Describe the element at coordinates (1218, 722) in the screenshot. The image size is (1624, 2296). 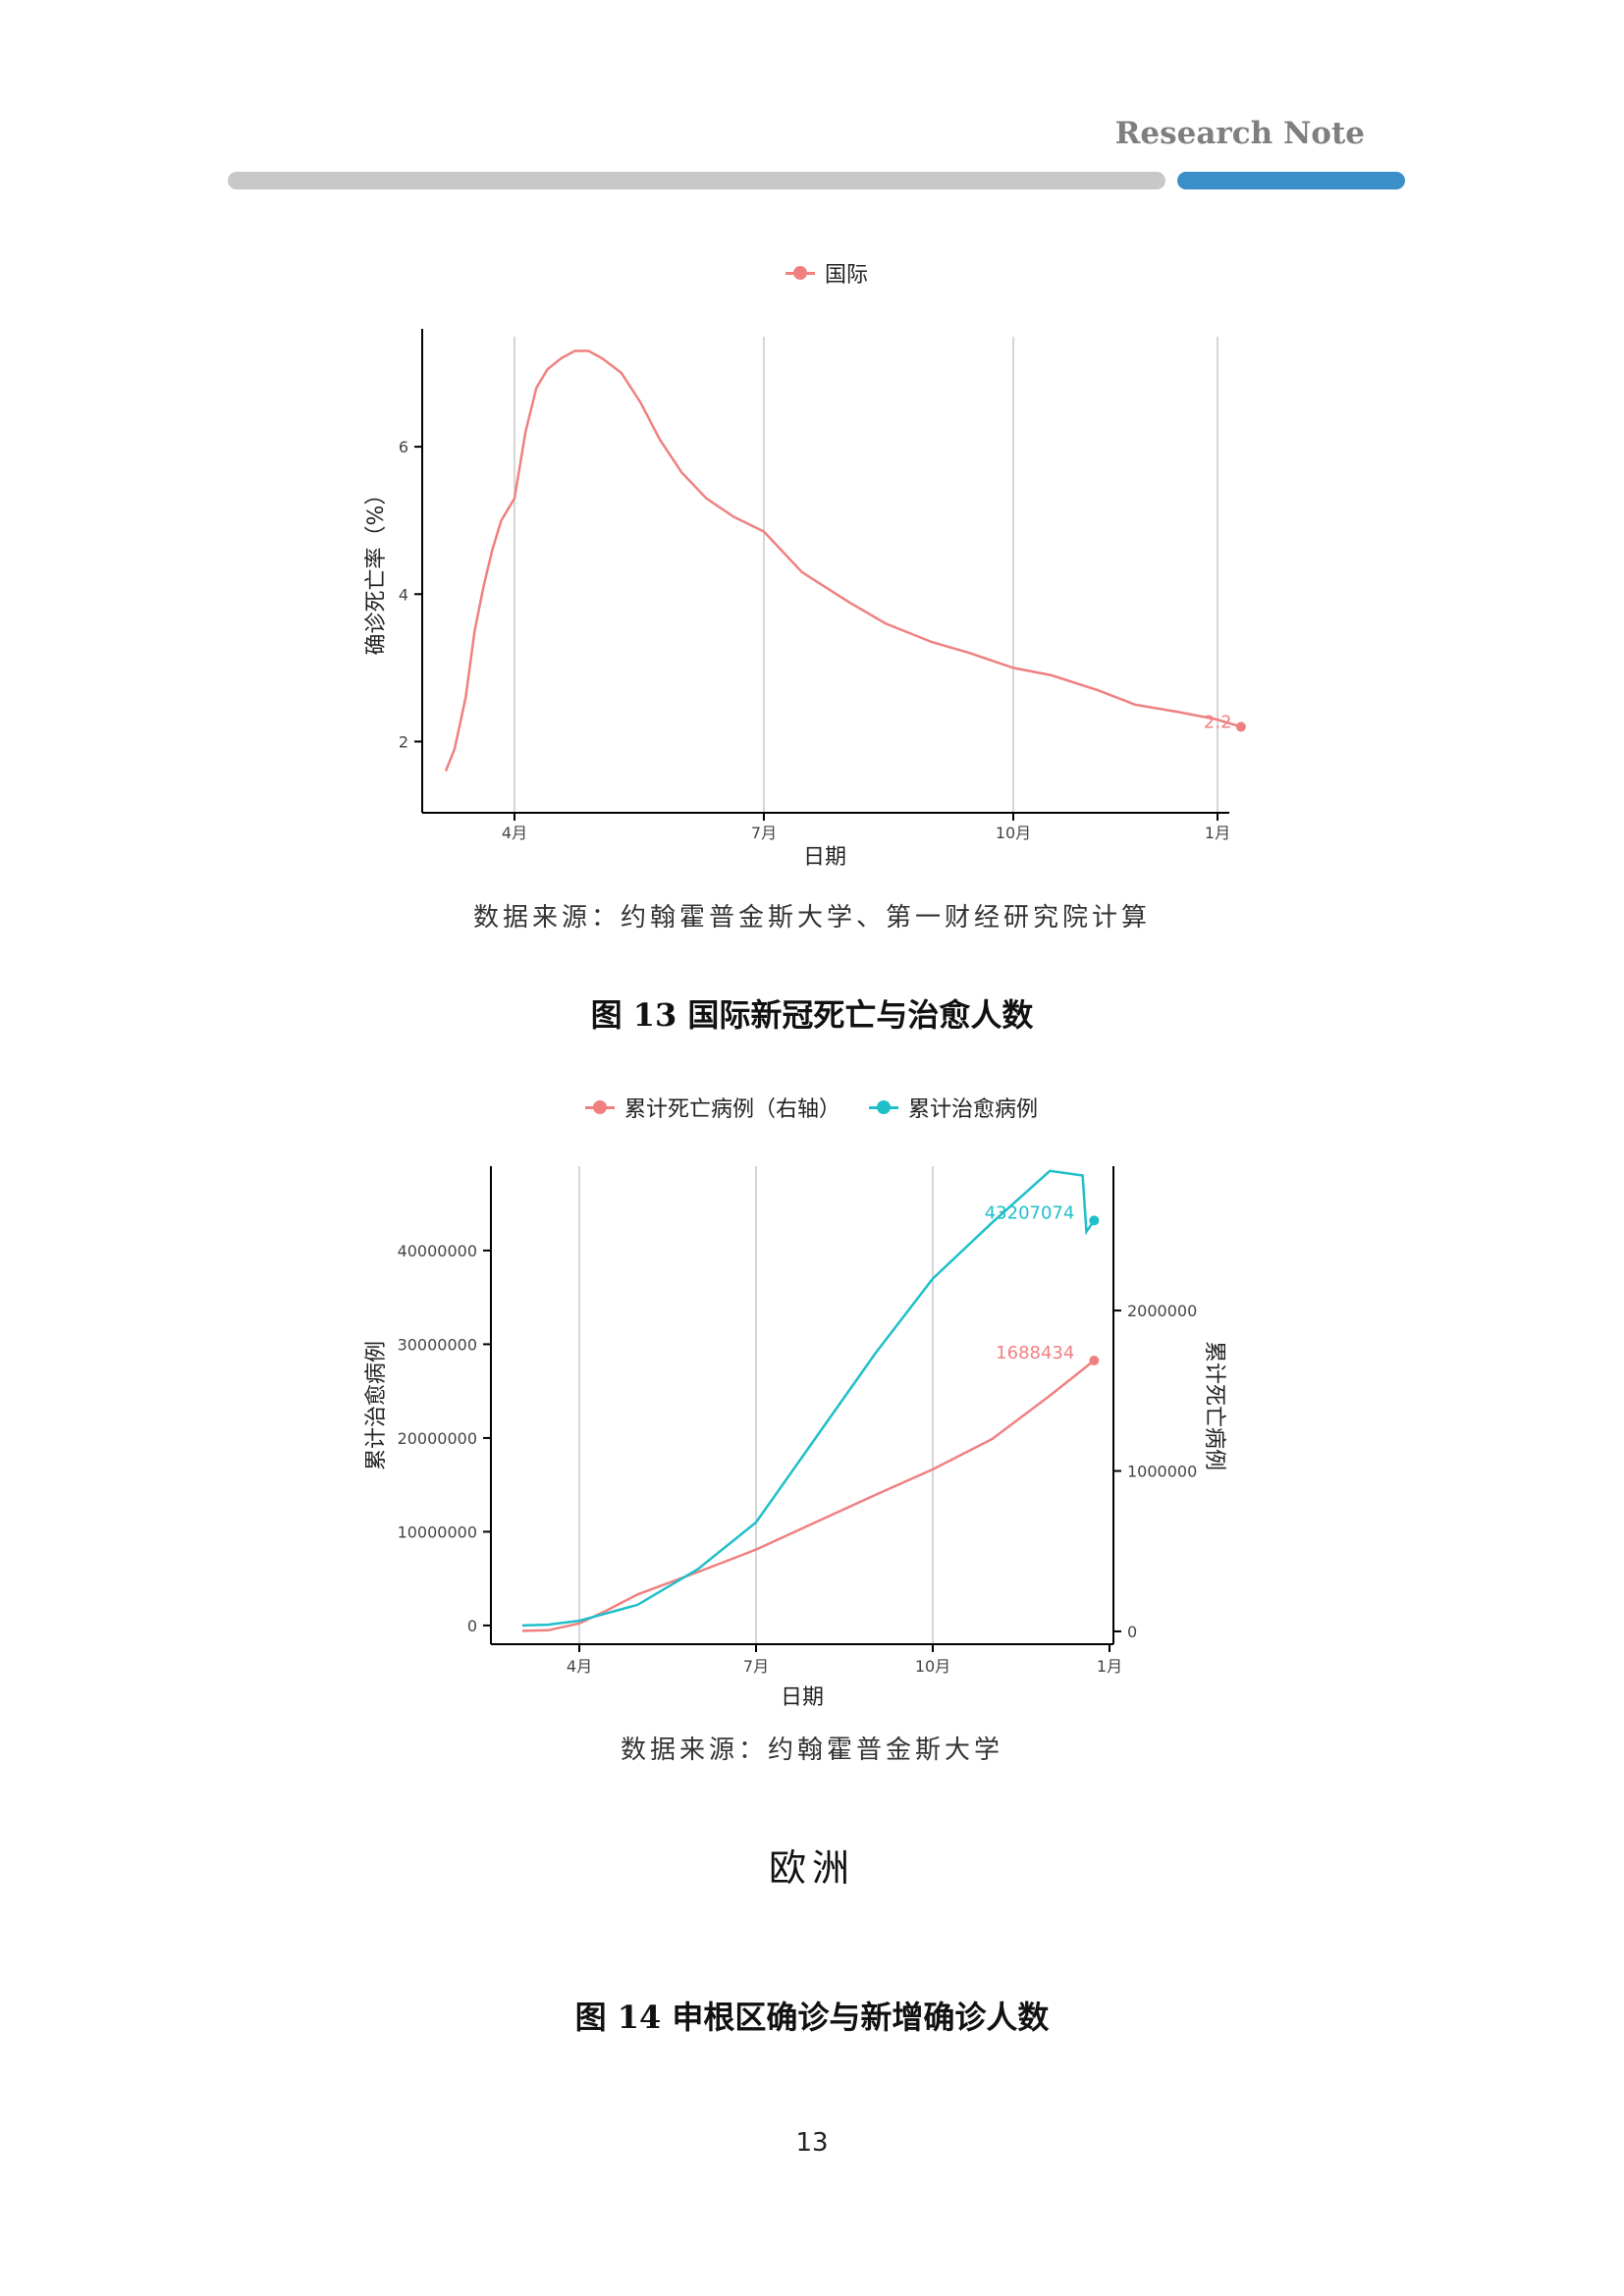
I see `chart1-end-label: 2.2` at that location.